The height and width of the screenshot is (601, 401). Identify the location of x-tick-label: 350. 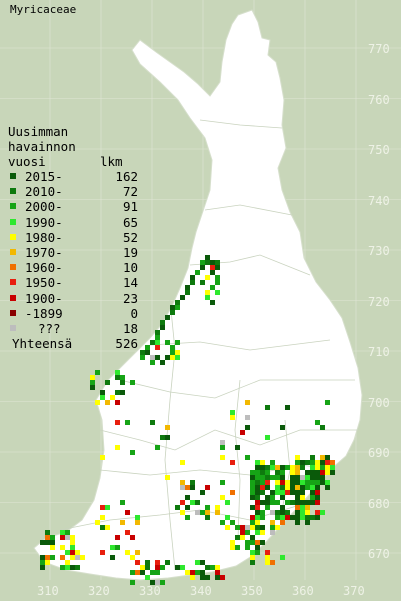
(252, 591).